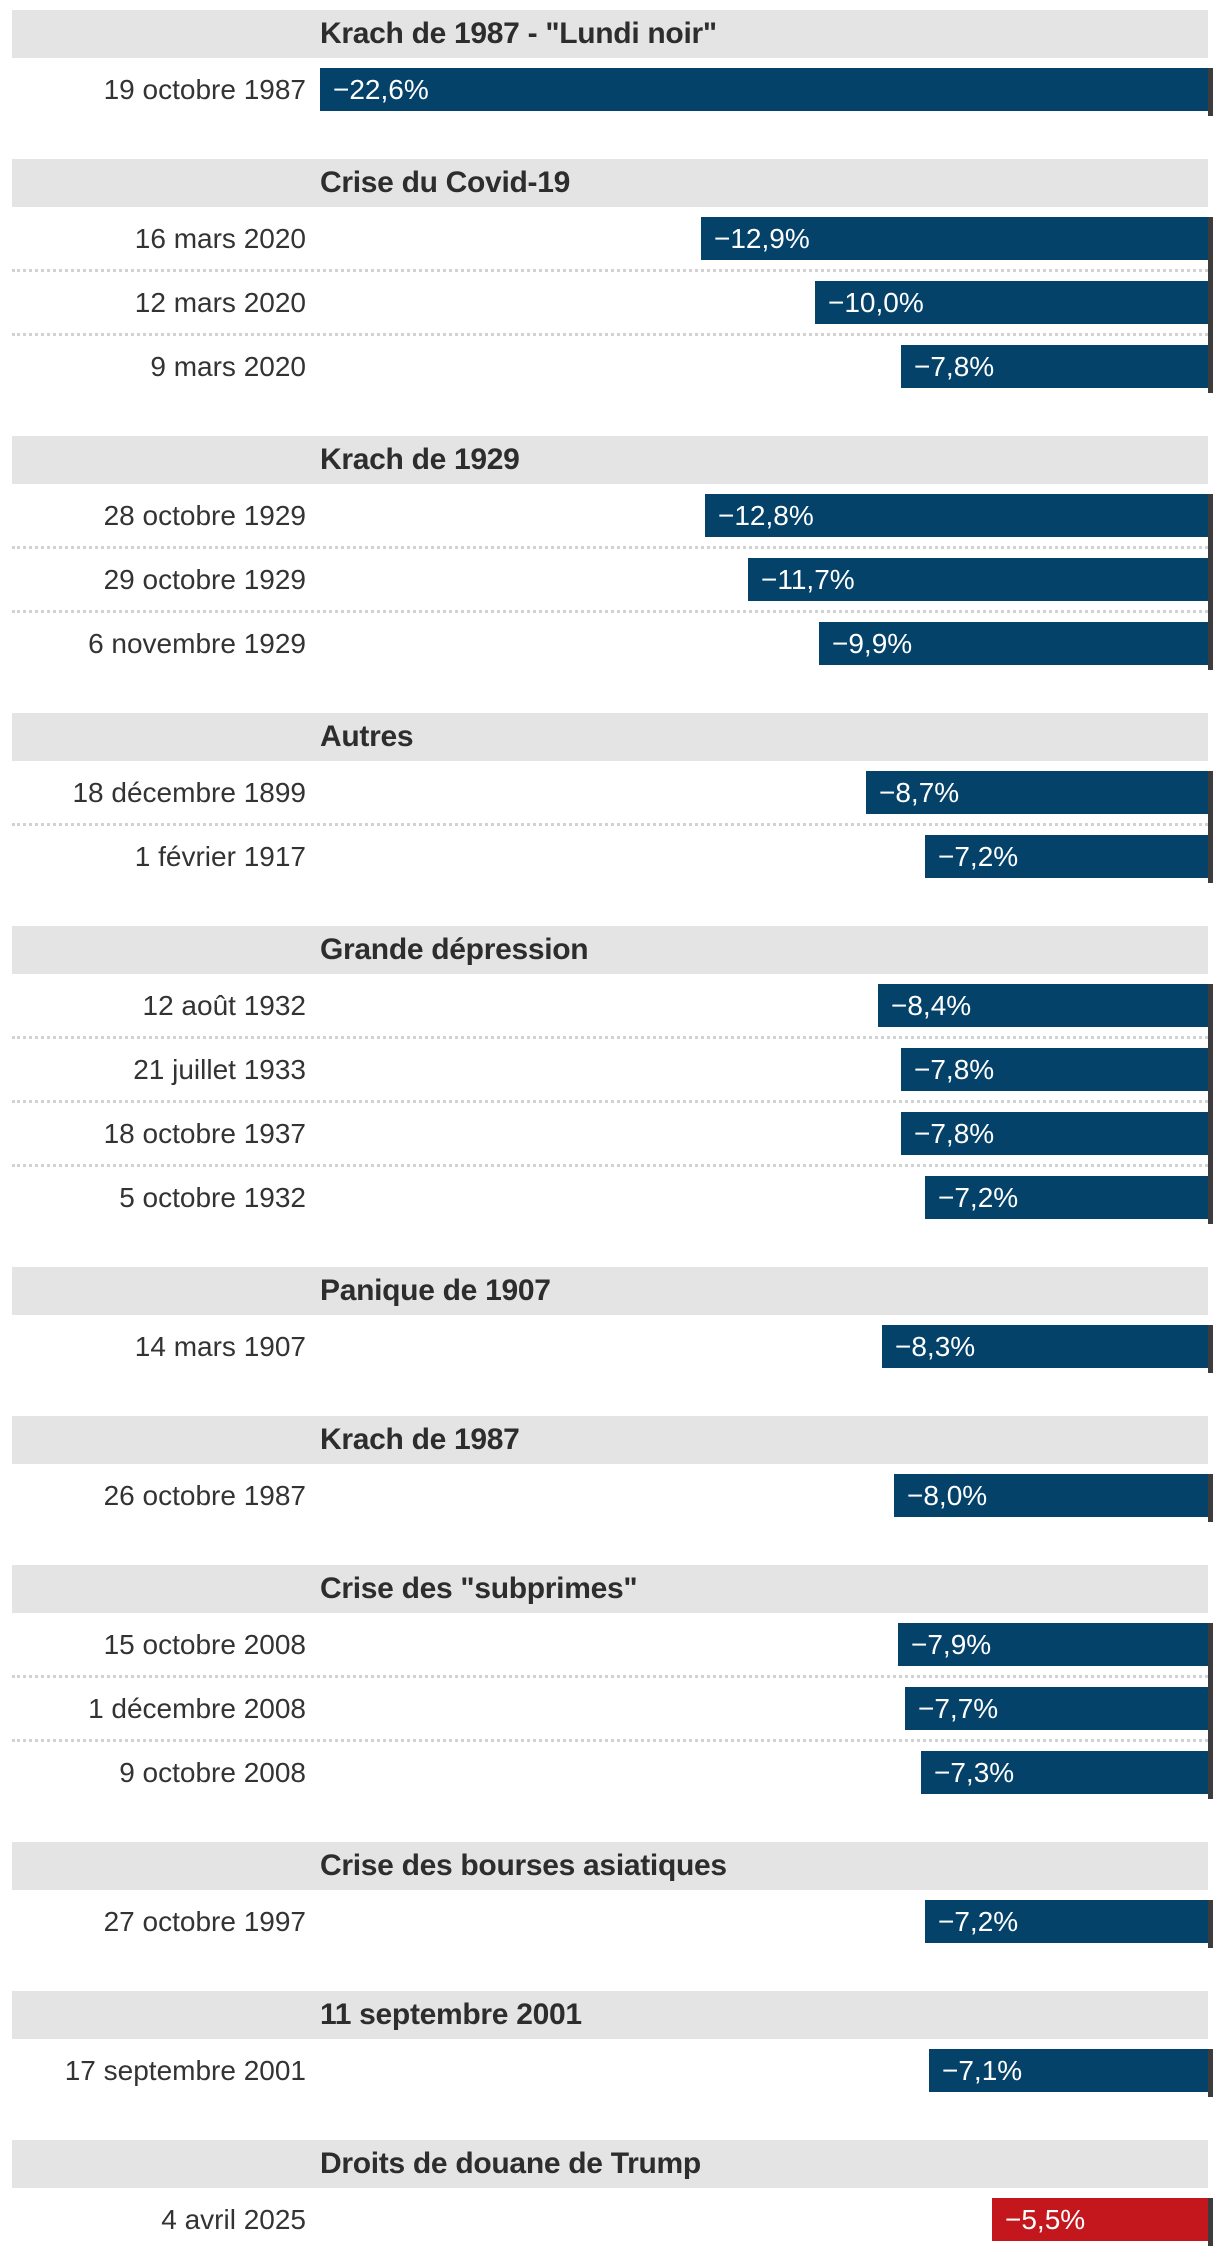 The width and height of the screenshot is (1220, 2266). I want to click on value-bar: −5,5%, so click(1100, 2219).